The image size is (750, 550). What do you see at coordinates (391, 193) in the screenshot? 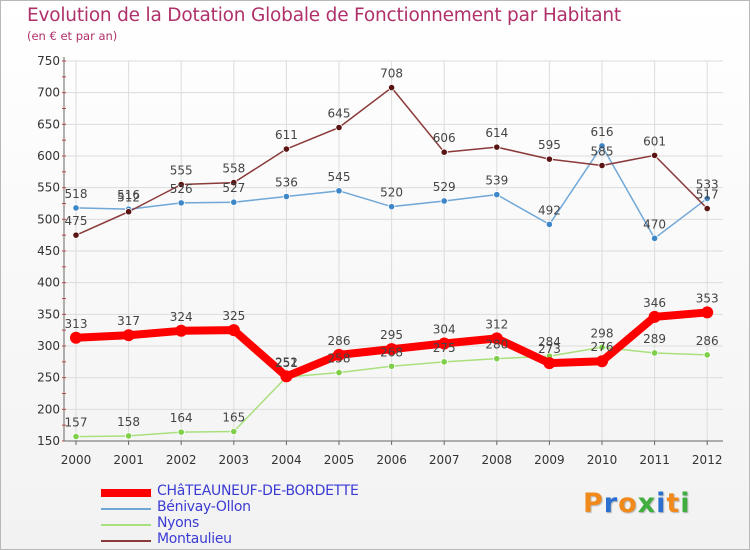
I see `data-label: 520` at bounding box center [391, 193].